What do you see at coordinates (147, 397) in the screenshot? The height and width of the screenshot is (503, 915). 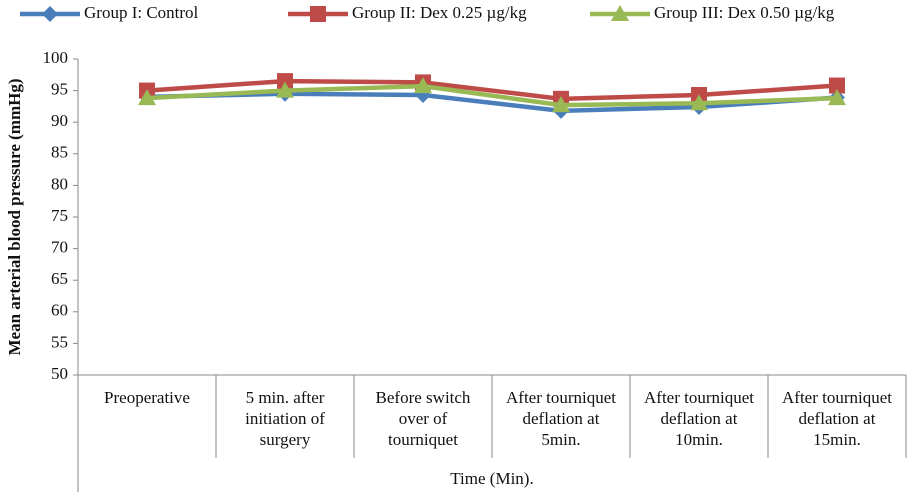 I see `x-tick-label: Preoperative` at bounding box center [147, 397].